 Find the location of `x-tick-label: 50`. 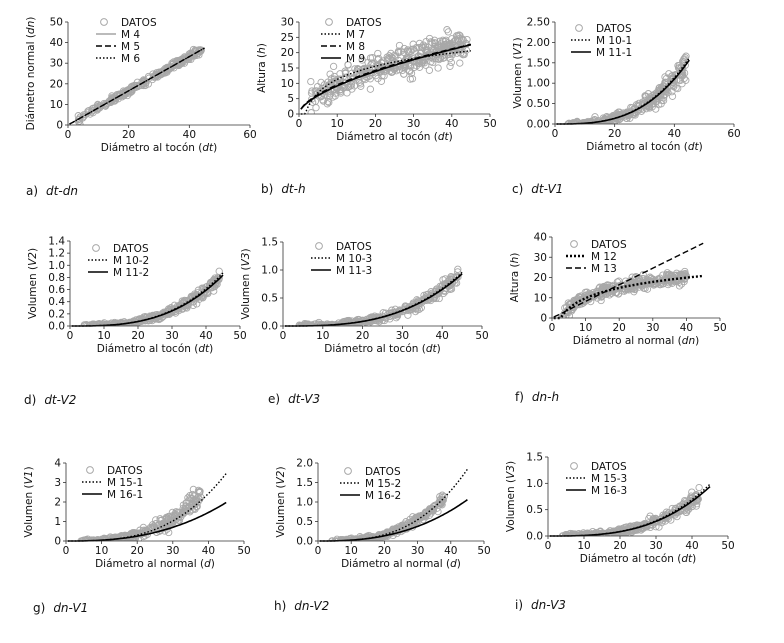

x-tick-label: 50 is located at coordinates (243, 551).